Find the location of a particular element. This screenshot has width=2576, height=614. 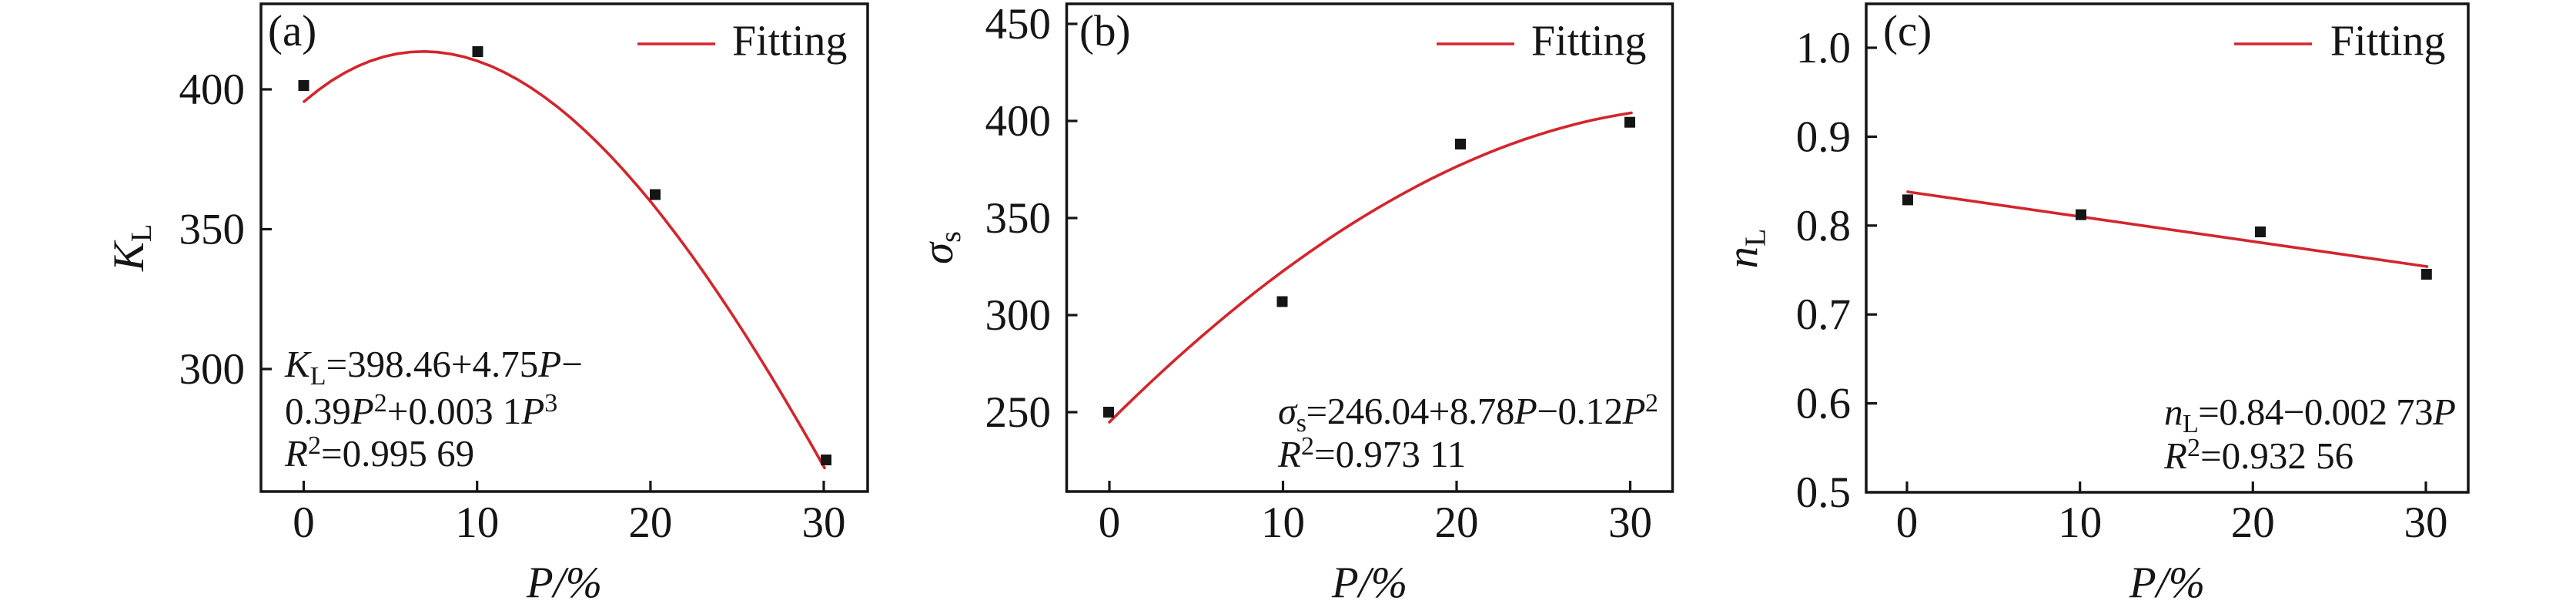

svg-text: 450 is located at coordinates (1018, 24).